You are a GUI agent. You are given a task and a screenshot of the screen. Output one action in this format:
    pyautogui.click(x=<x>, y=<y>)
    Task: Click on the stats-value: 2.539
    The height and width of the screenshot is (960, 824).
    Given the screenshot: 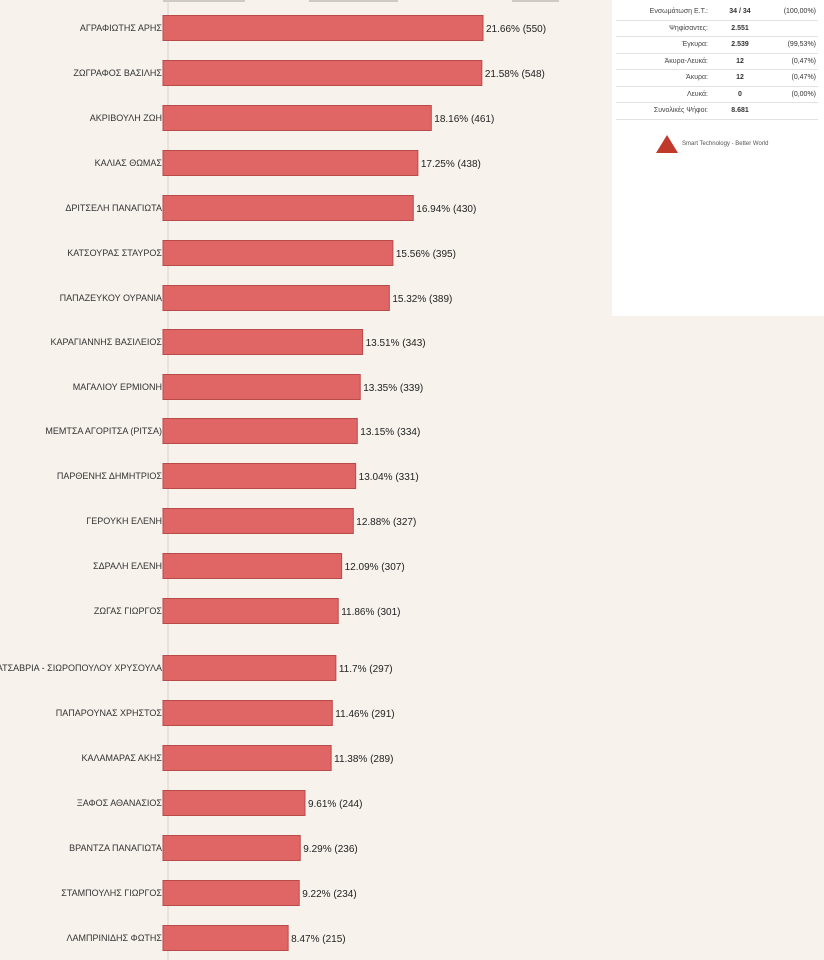 What is the action you would take?
    pyautogui.click(x=740, y=45)
    